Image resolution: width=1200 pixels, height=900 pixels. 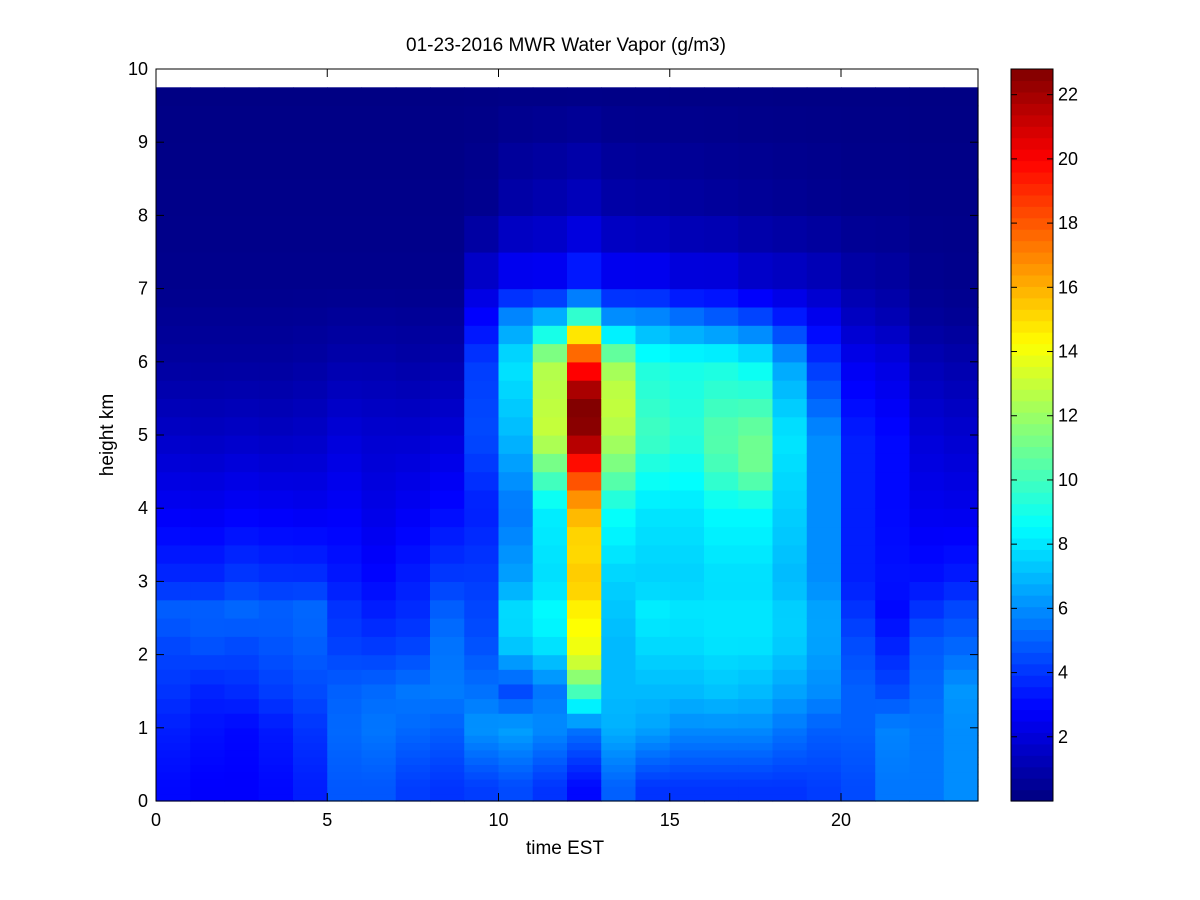 I want to click on chart-title: 01-23-2016 MWR Water Vapor (g/m3), so click(x=566, y=45).